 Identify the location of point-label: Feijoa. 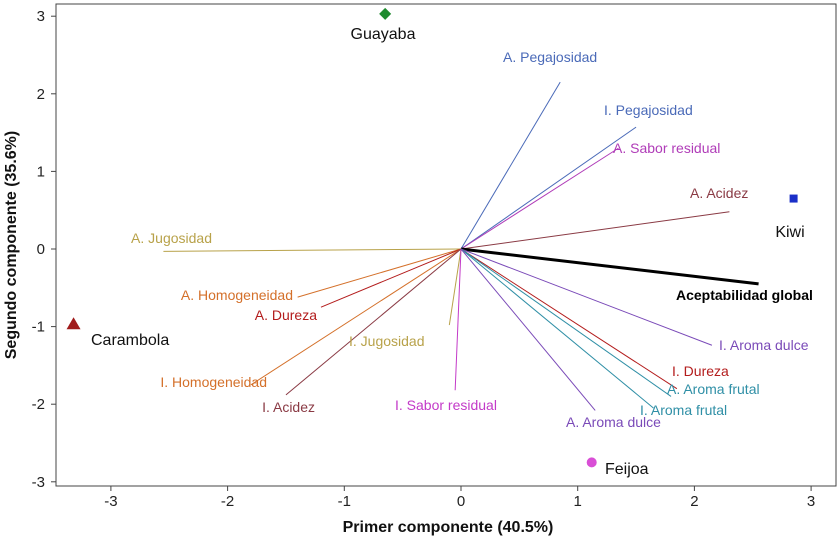
(627, 469).